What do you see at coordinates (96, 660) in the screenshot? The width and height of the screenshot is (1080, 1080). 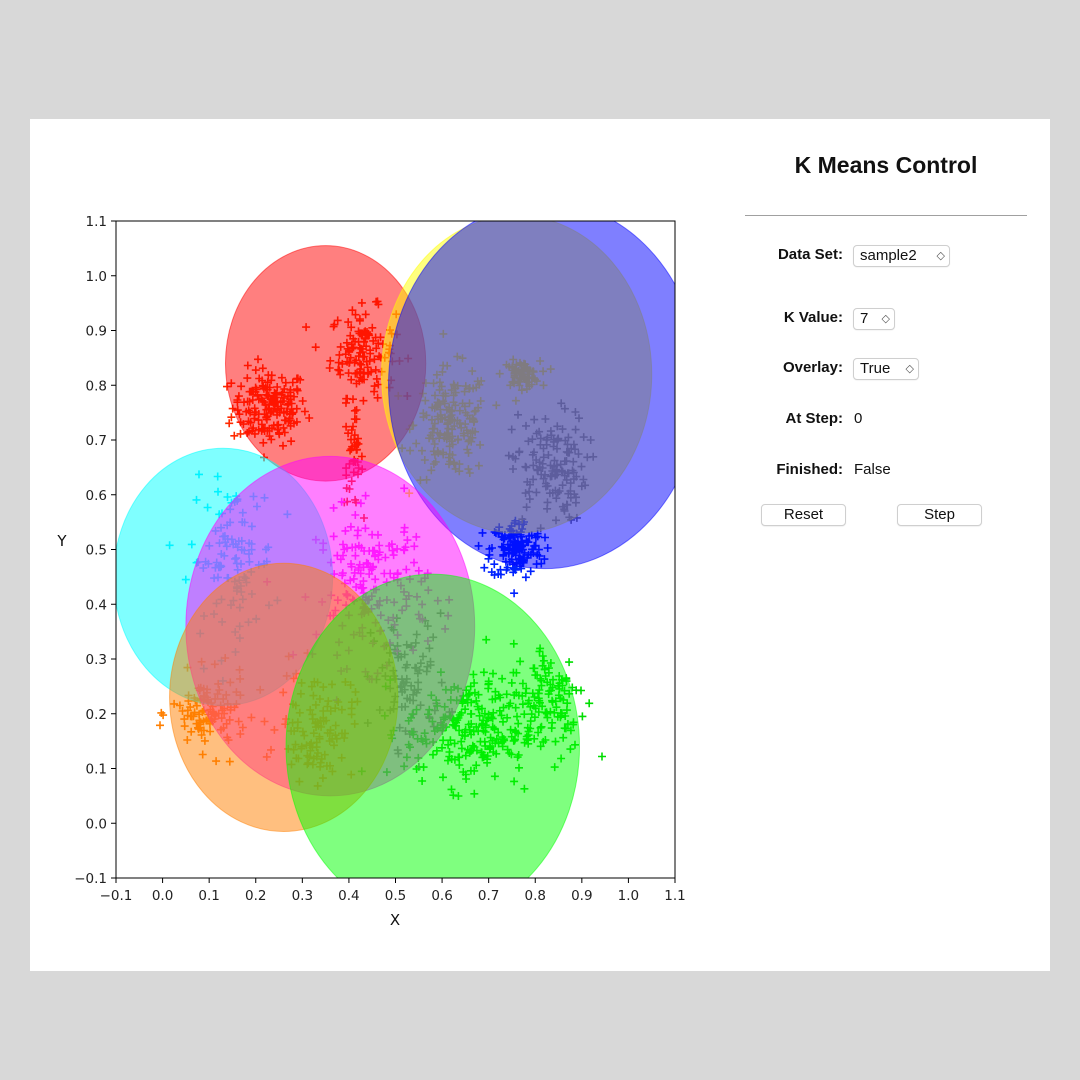 I see `y-tick-label: 0.3` at bounding box center [96, 660].